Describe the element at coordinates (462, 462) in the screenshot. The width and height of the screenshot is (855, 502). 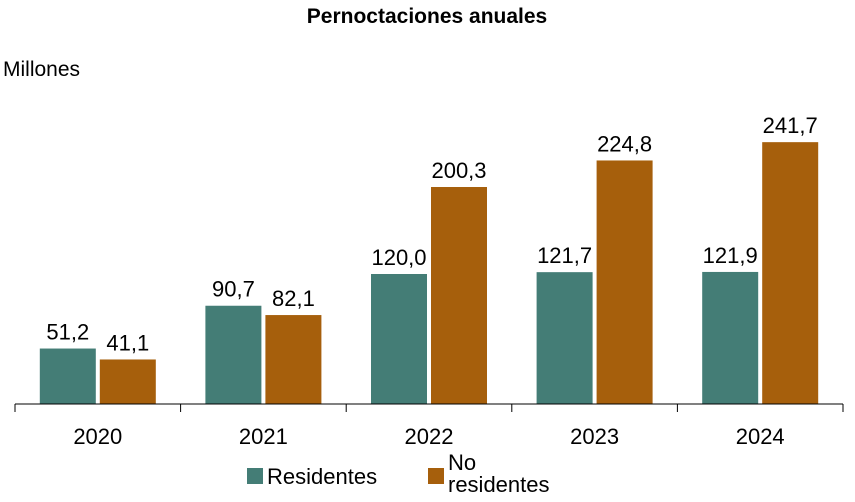
I see `legend-label-line: No` at that location.